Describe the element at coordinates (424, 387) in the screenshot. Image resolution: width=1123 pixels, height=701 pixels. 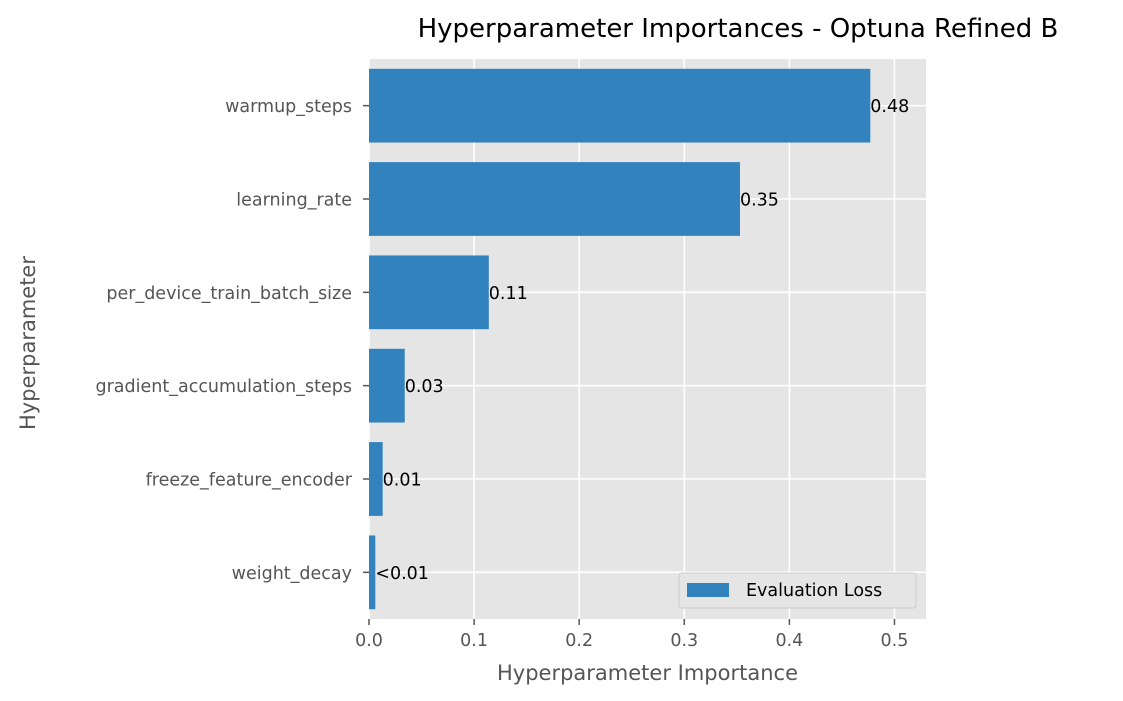
I see `bar-value-label: 0.03` at that location.